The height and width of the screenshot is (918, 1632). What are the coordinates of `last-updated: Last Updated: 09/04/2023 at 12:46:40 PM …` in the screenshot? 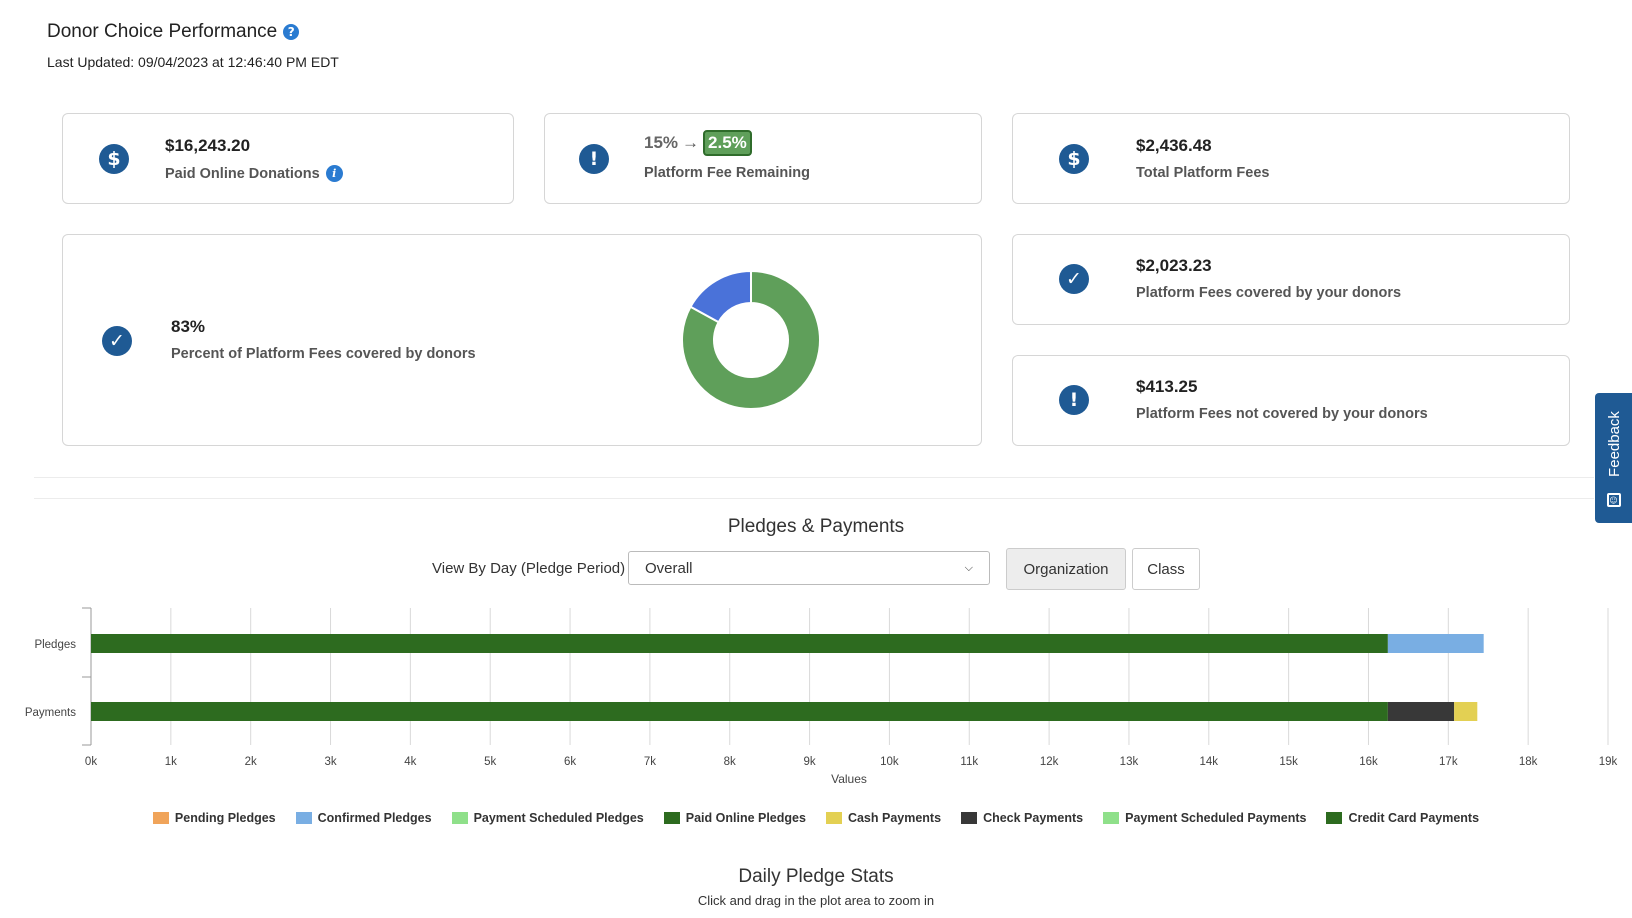 It's located at (193, 62).